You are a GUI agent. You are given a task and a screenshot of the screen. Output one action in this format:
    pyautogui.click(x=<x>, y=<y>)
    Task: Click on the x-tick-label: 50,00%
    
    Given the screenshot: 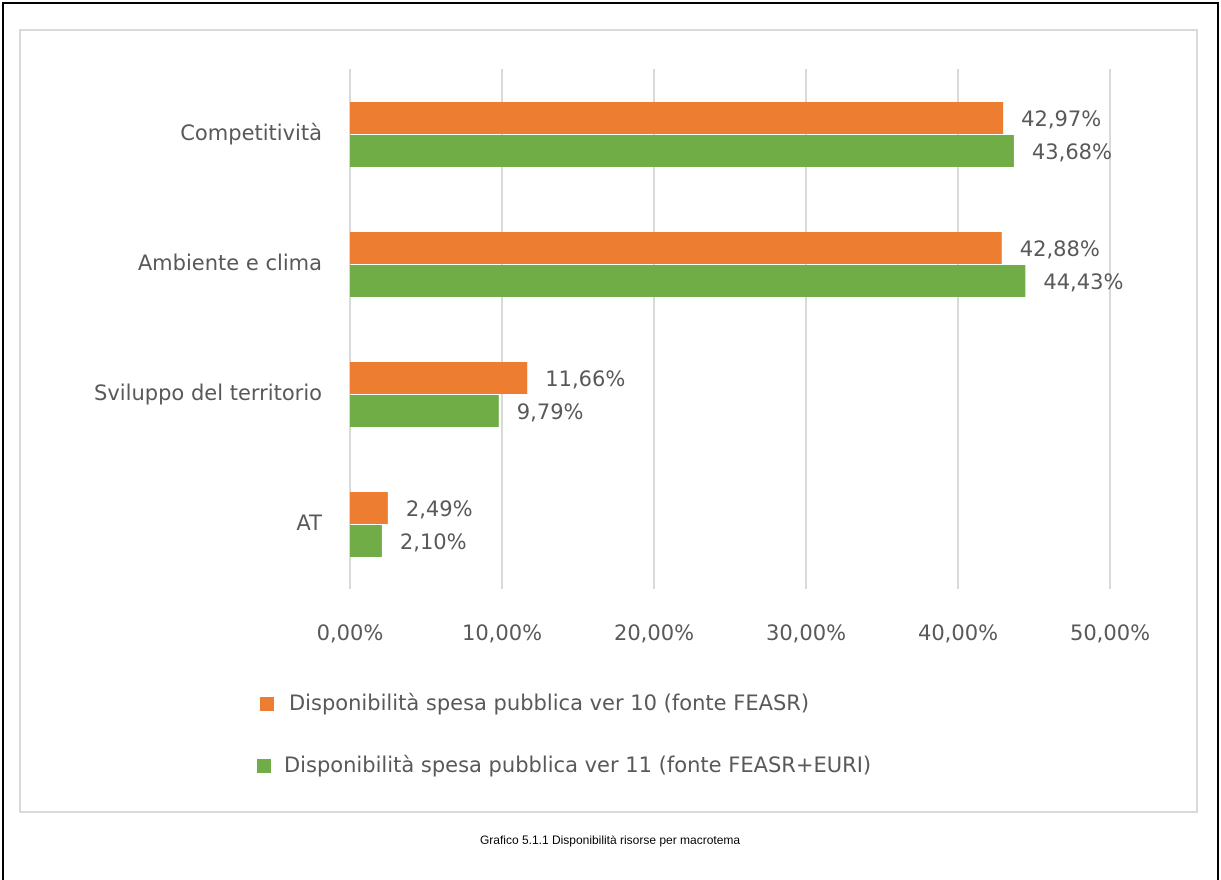 What is the action you would take?
    pyautogui.click(x=1110, y=633)
    